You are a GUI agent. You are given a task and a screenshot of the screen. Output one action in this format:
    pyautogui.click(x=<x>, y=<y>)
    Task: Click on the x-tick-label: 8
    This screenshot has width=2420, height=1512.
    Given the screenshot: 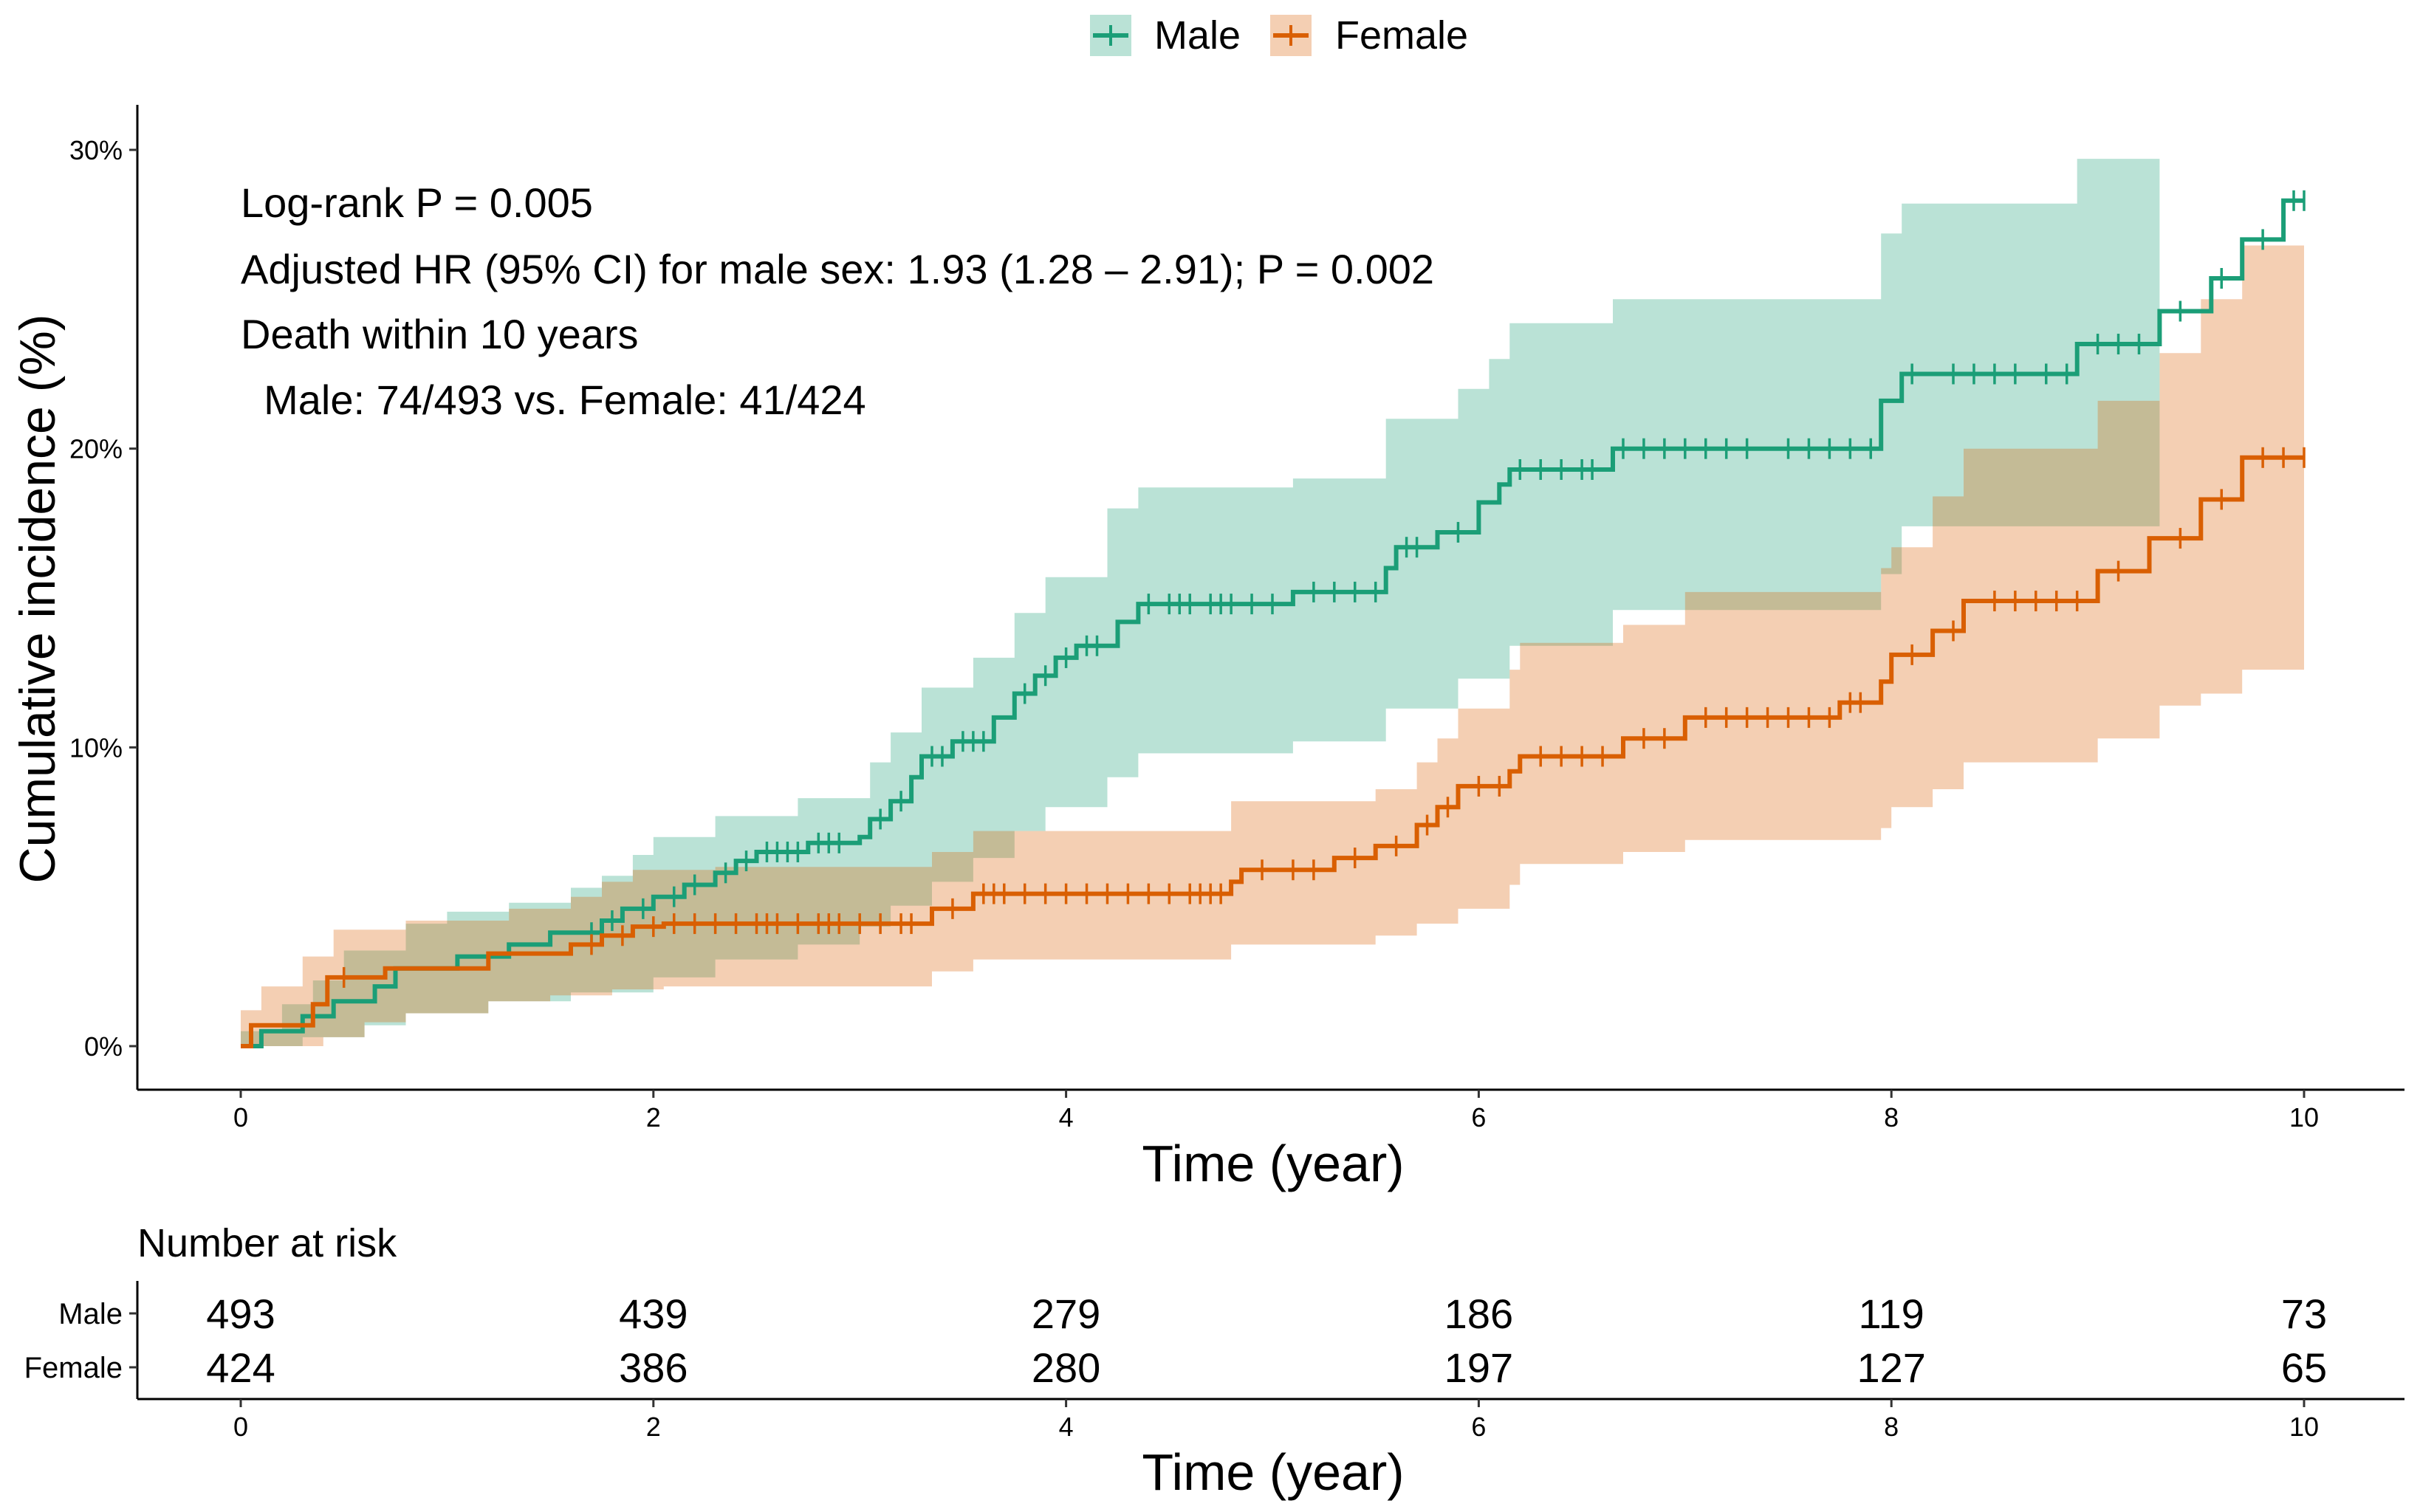 What is the action you would take?
    pyautogui.click(x=1891, y=1117)
    